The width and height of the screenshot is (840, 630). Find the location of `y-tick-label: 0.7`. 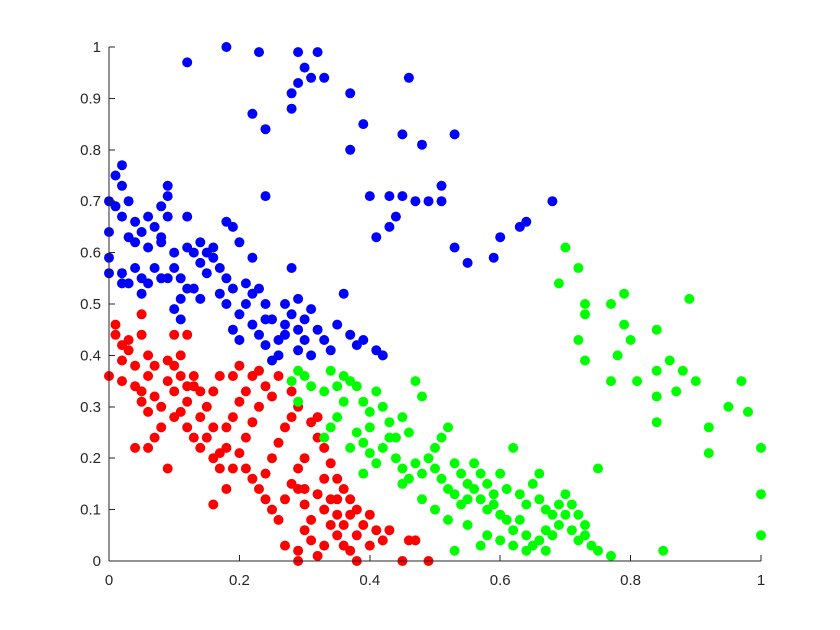

y-tick-label: 0.7 is located at coordinates (90, 201).